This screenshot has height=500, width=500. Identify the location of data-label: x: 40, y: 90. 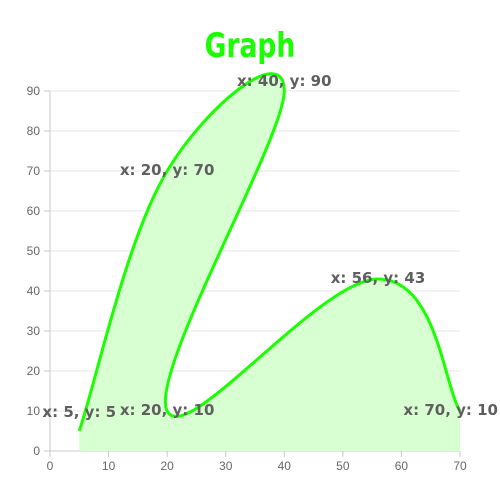
(284, 81).